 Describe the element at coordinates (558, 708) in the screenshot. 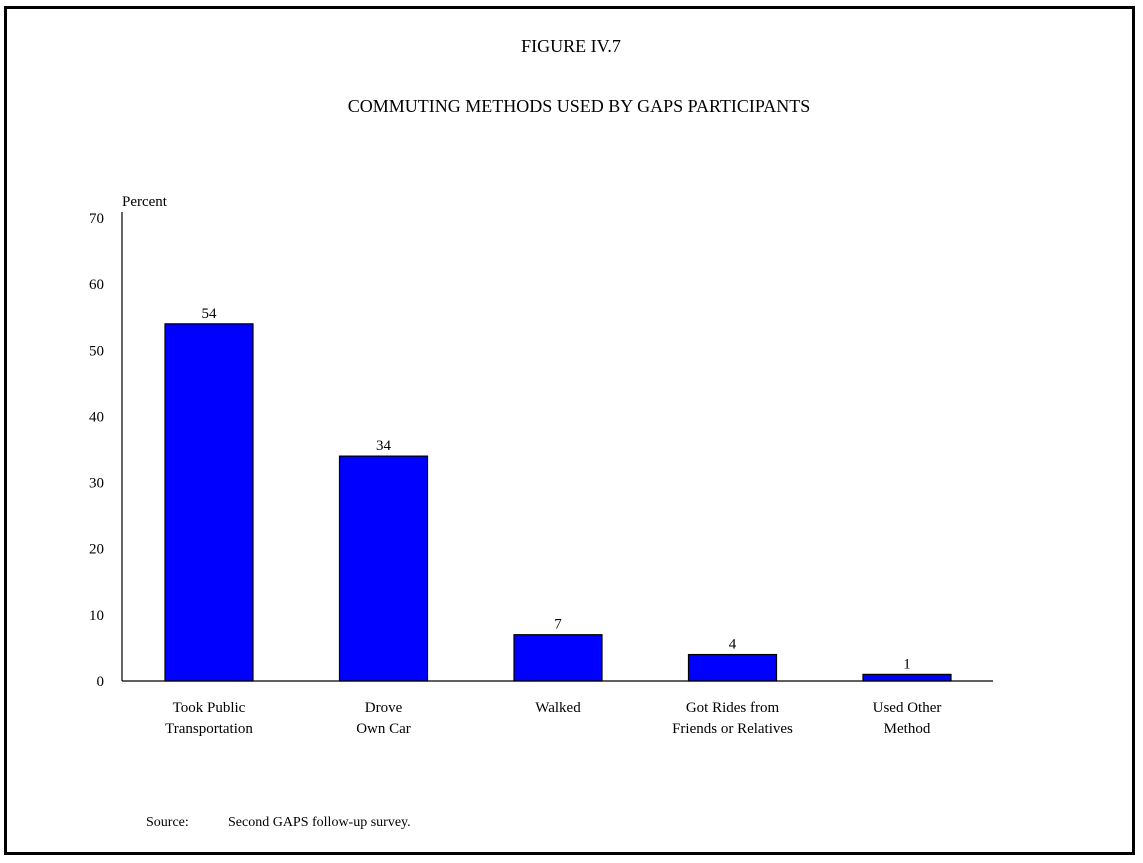

I see `x-category-label: Walked` at that location.